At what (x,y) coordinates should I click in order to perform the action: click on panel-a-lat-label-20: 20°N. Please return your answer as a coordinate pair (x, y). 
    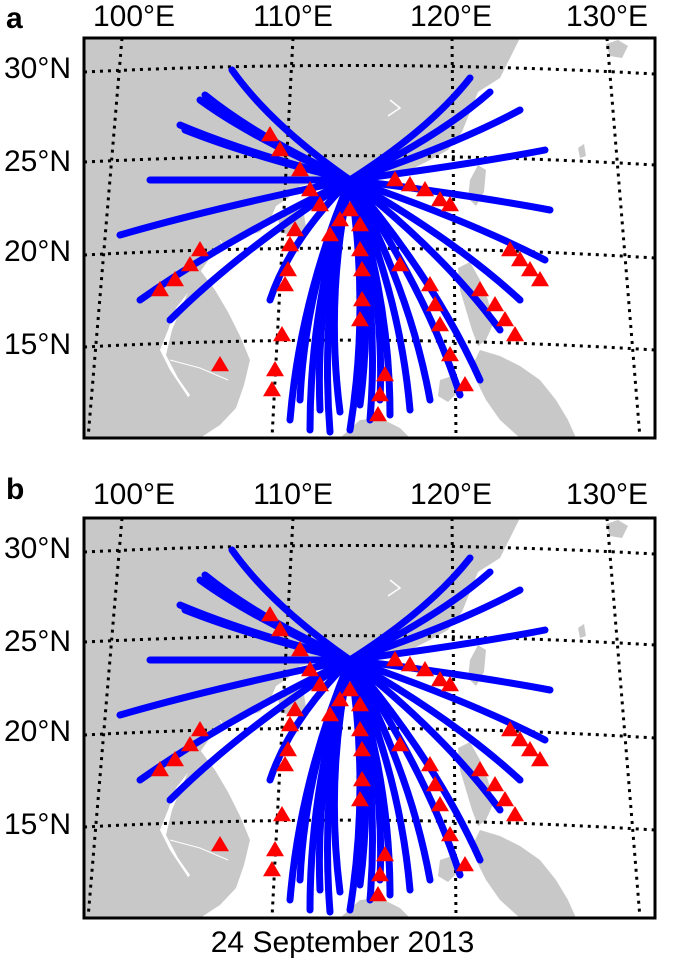
    Looking at the image, I should click on (38, 251).